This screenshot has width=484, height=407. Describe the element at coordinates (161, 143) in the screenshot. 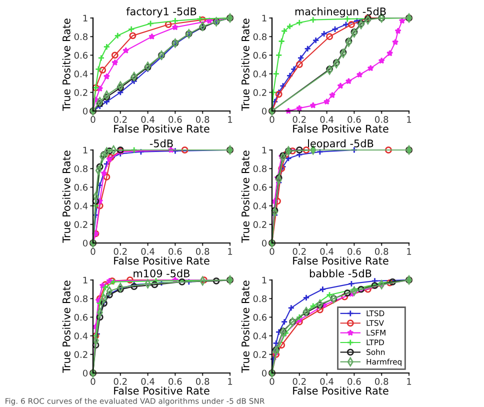

I see `chart-title: -5dB` at that location.